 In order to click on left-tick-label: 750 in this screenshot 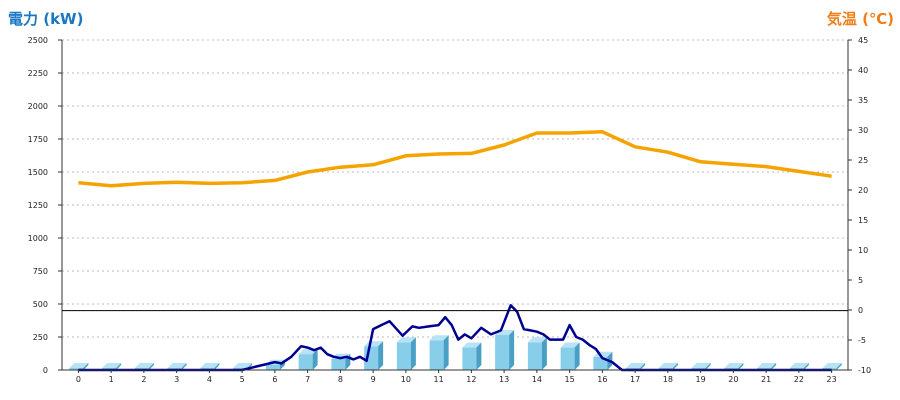, I will do `click(40, 271)`.